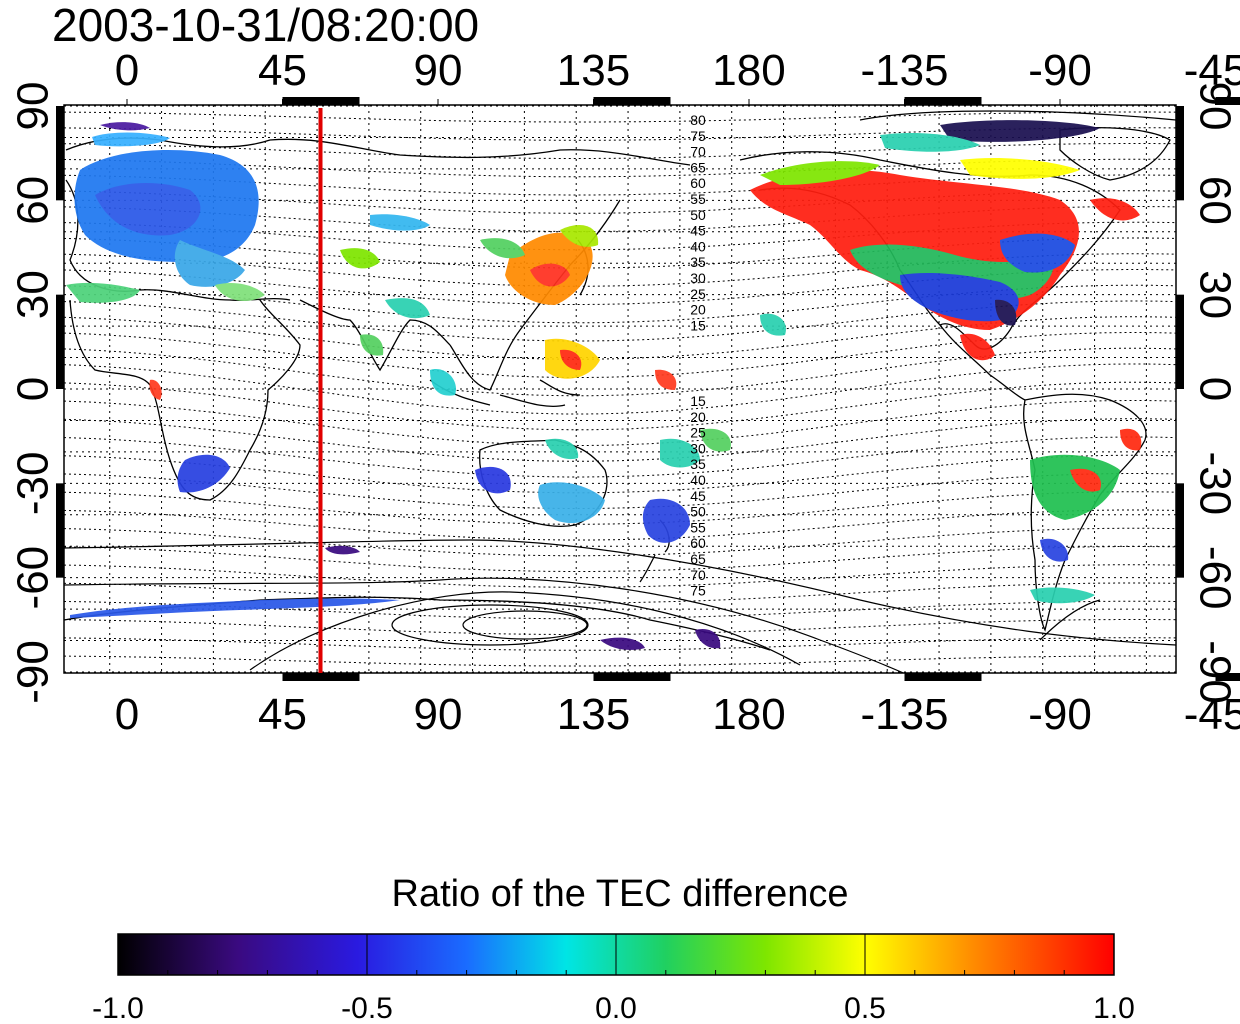 The height and width of the screenshot is (1024, 1240). I want to click on longitude-ticks-top: 0 45 90 135 180 -135 -90 -45, so click(677, 70).